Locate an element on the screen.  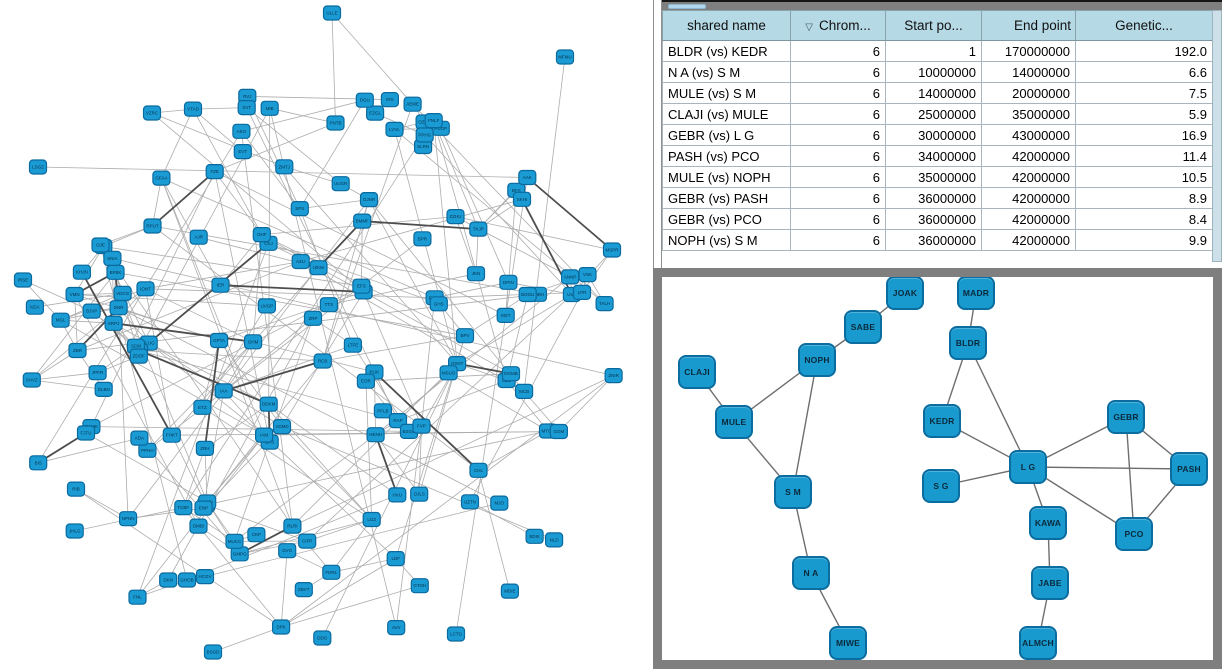
overview-node: TALH is located at coordinates (604, 304).